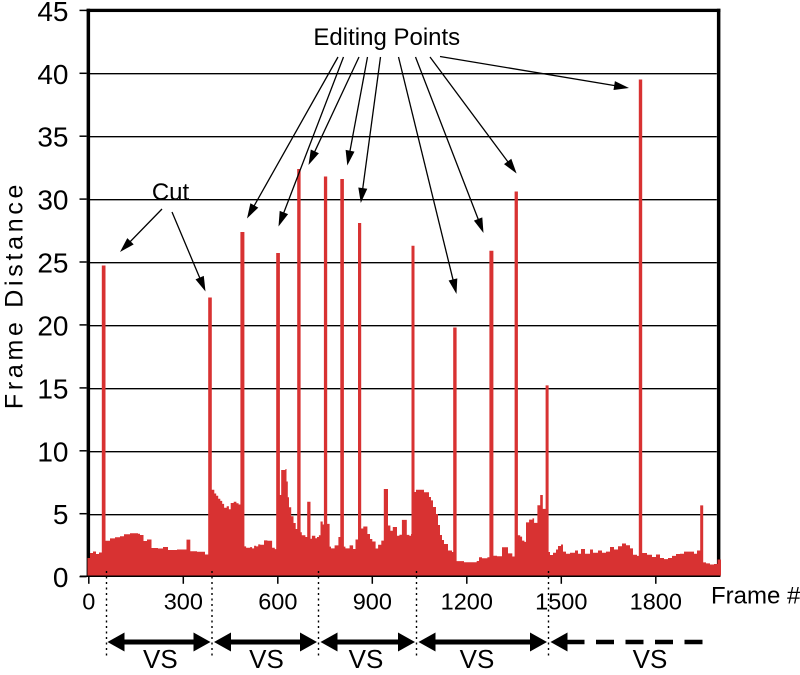 This screenshot has width=800, height=675. Describe the element at coordinates (755, 596) in the screenshot. I see `svg-text: Frame #` at that location.